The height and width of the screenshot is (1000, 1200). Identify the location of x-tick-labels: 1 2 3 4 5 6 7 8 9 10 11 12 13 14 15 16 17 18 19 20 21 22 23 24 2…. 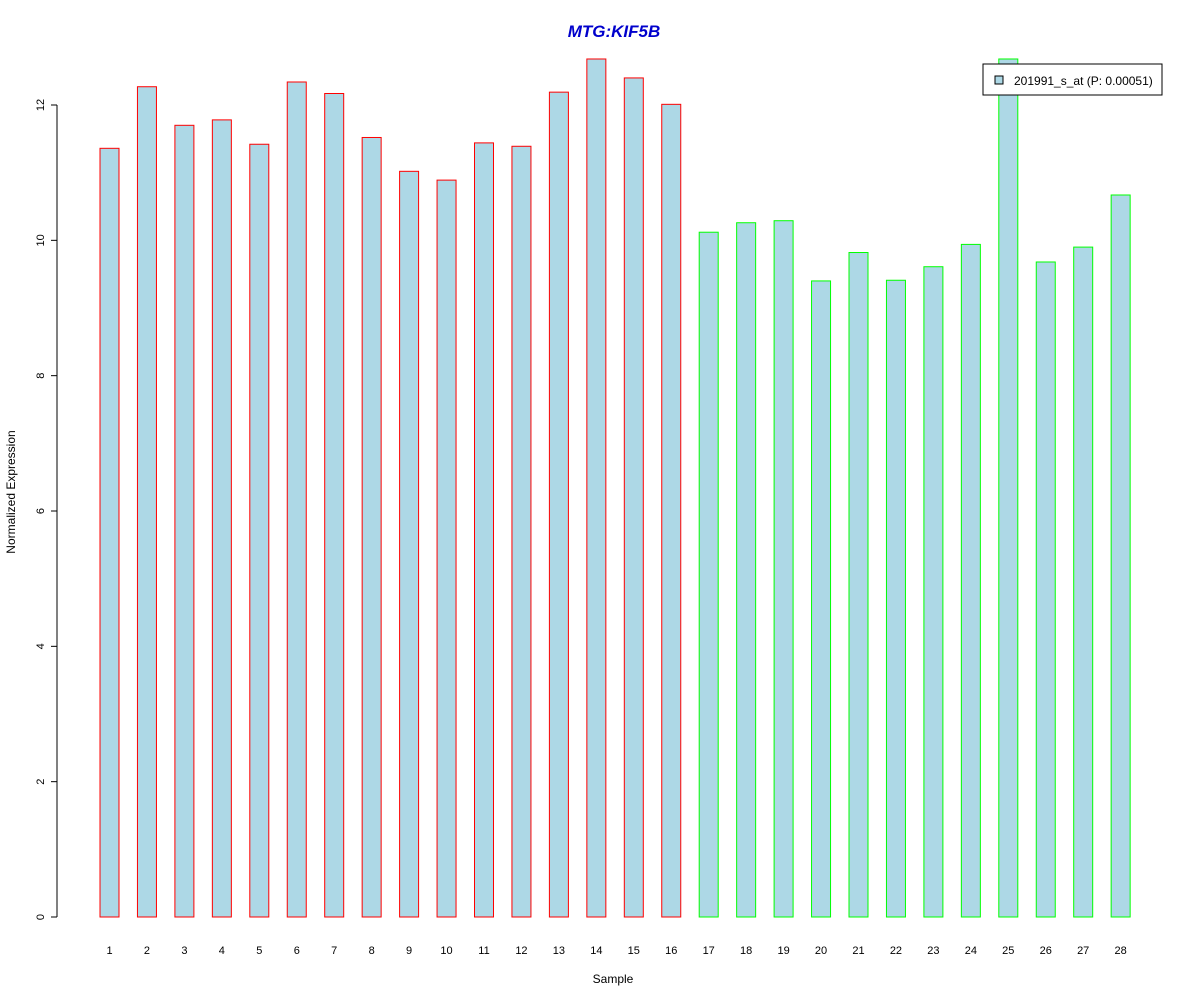
(616, 951).